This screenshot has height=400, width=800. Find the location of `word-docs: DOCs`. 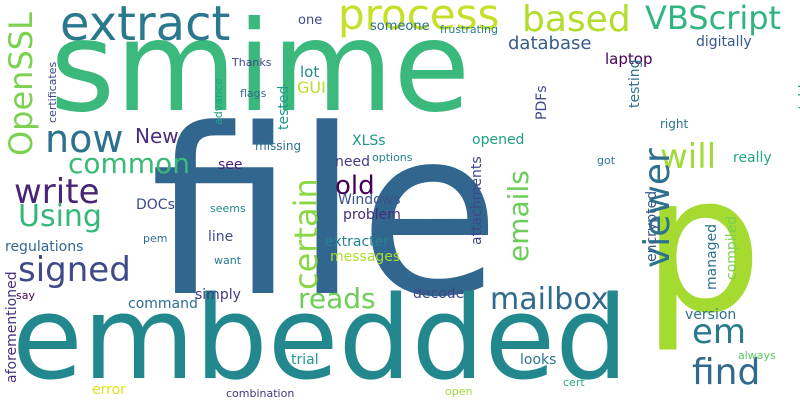

word-docs: DOCs is located at coordinates (155, 205).